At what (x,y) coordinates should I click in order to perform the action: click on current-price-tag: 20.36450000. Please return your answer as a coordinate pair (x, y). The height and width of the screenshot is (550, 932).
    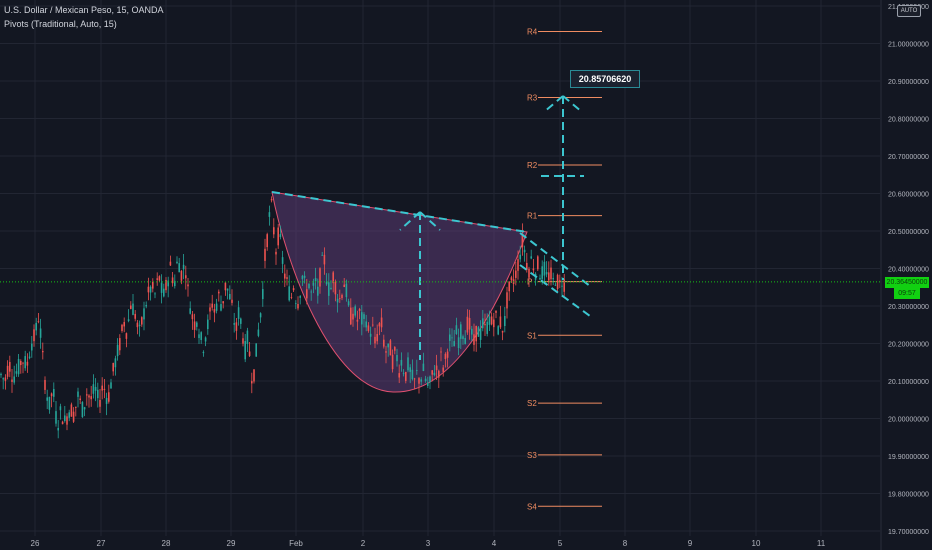
    Looking at the image, I should click on (907, 282).